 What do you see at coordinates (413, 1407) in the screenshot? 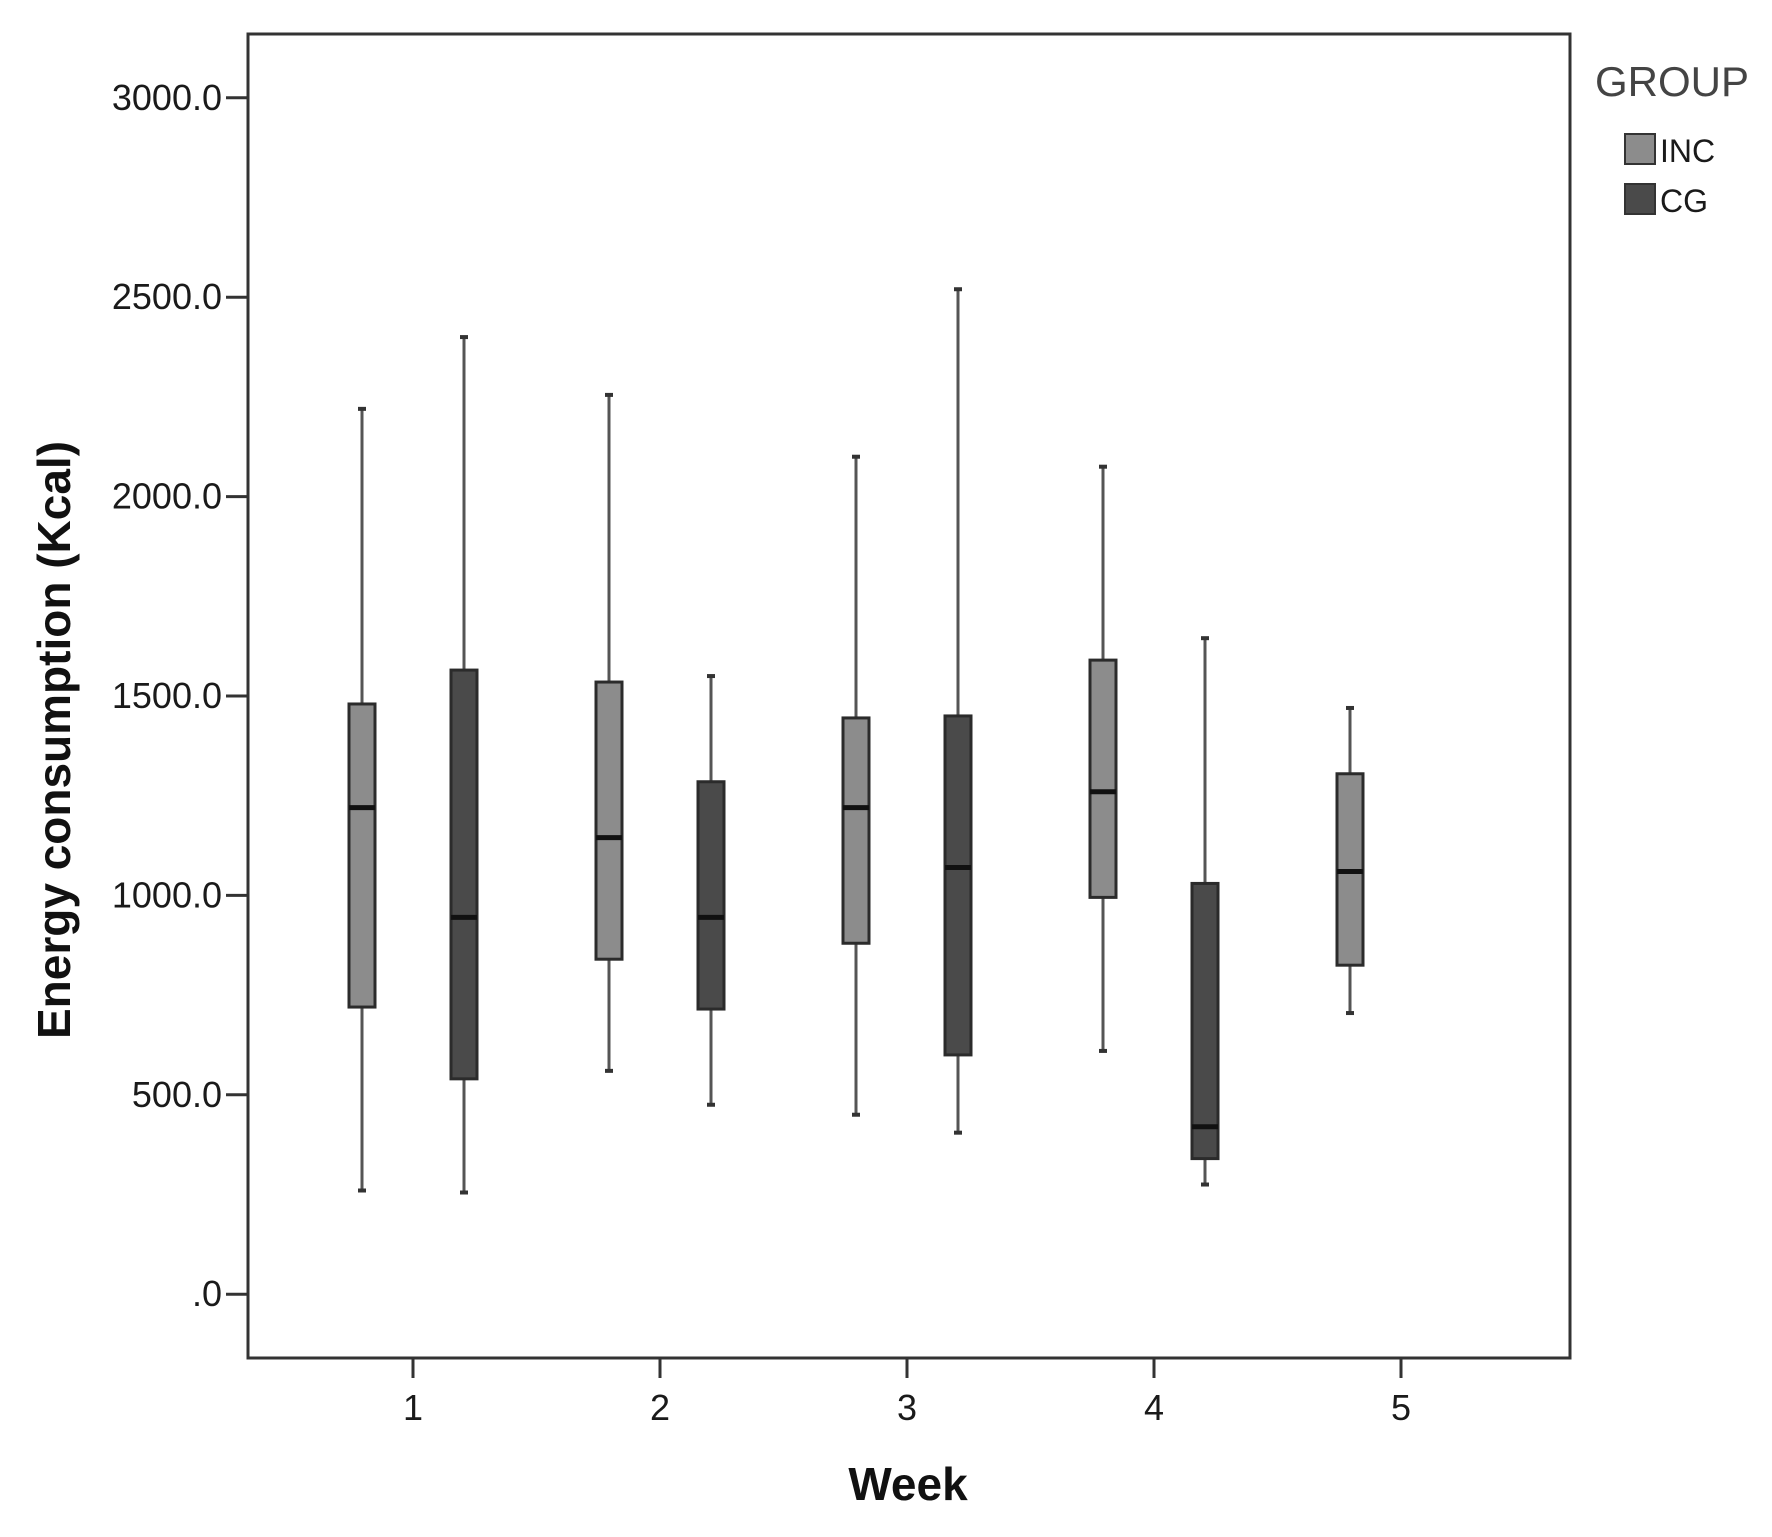
I see `x-tick-label: 1` at bounding box center [413, 1407].